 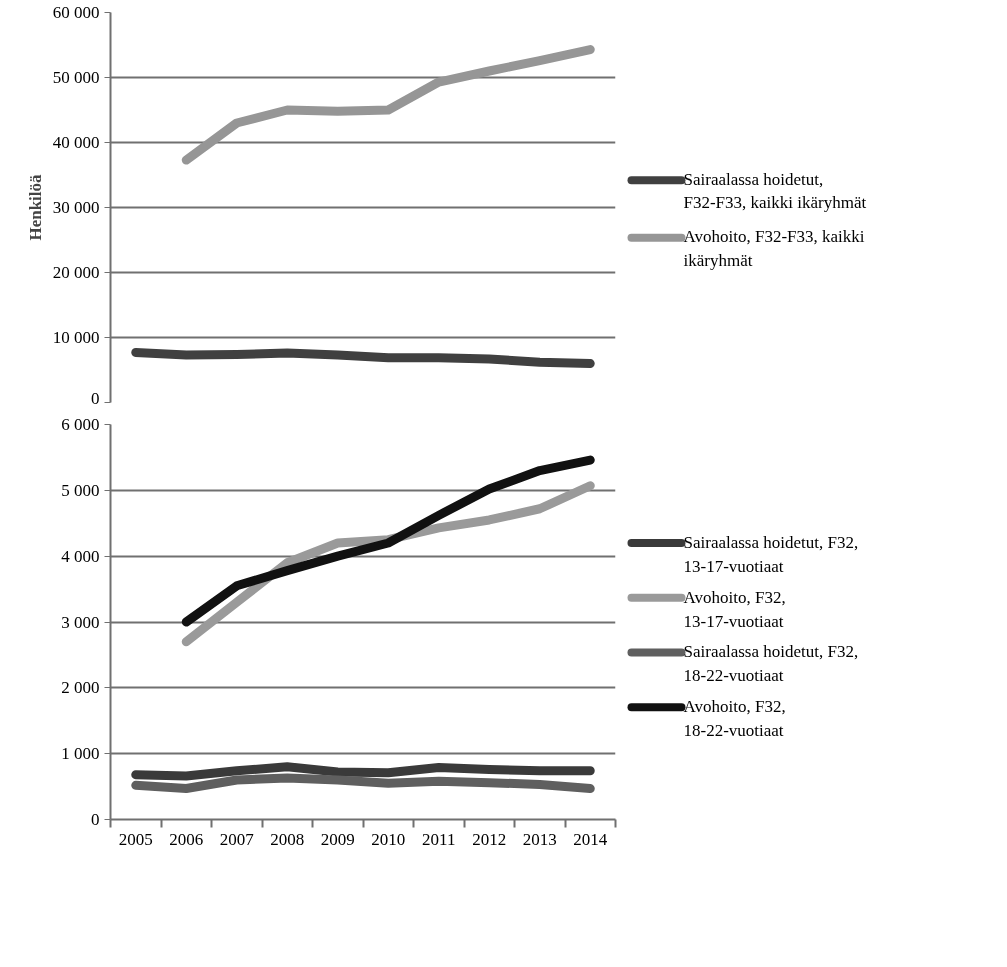 What do you see at coordinates (590, 839) in the screenshot?
I see `x-tick-label: 2014` at bounding box center [590, 839].